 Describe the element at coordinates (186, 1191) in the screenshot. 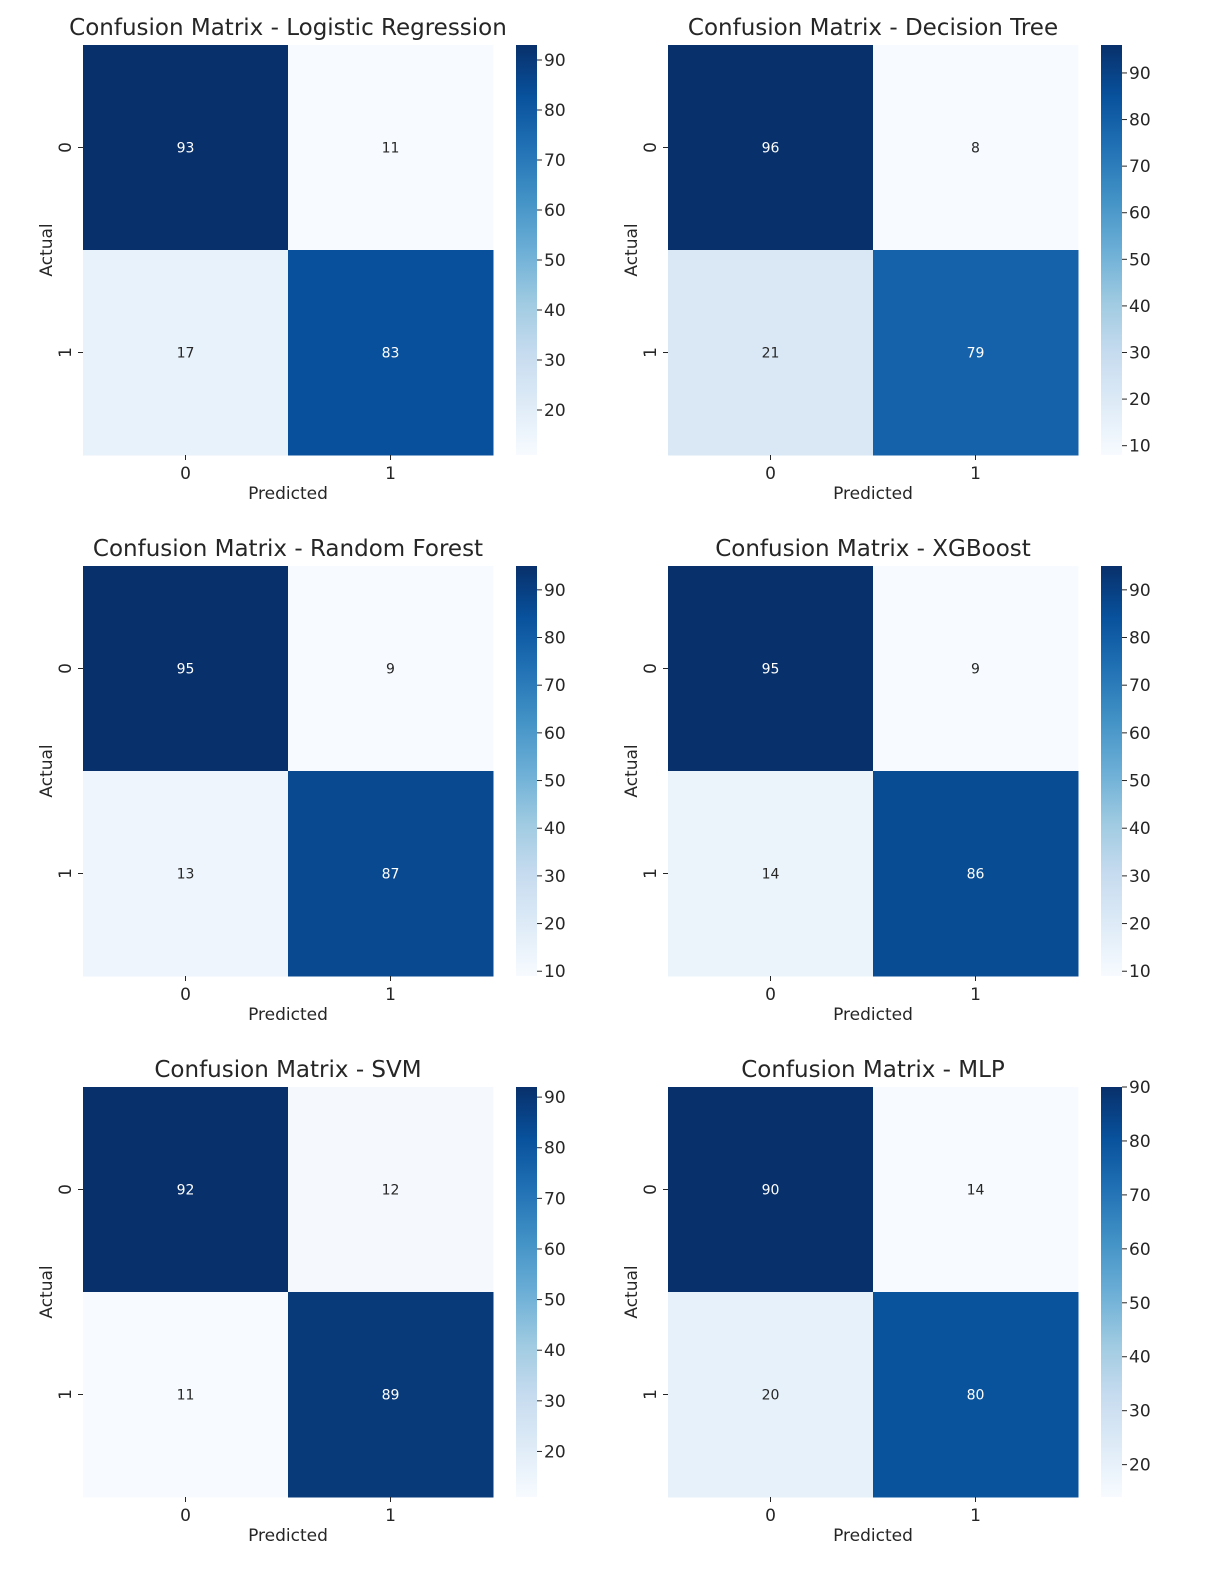

I see `cell-value-label-0-0: 92` at that location.